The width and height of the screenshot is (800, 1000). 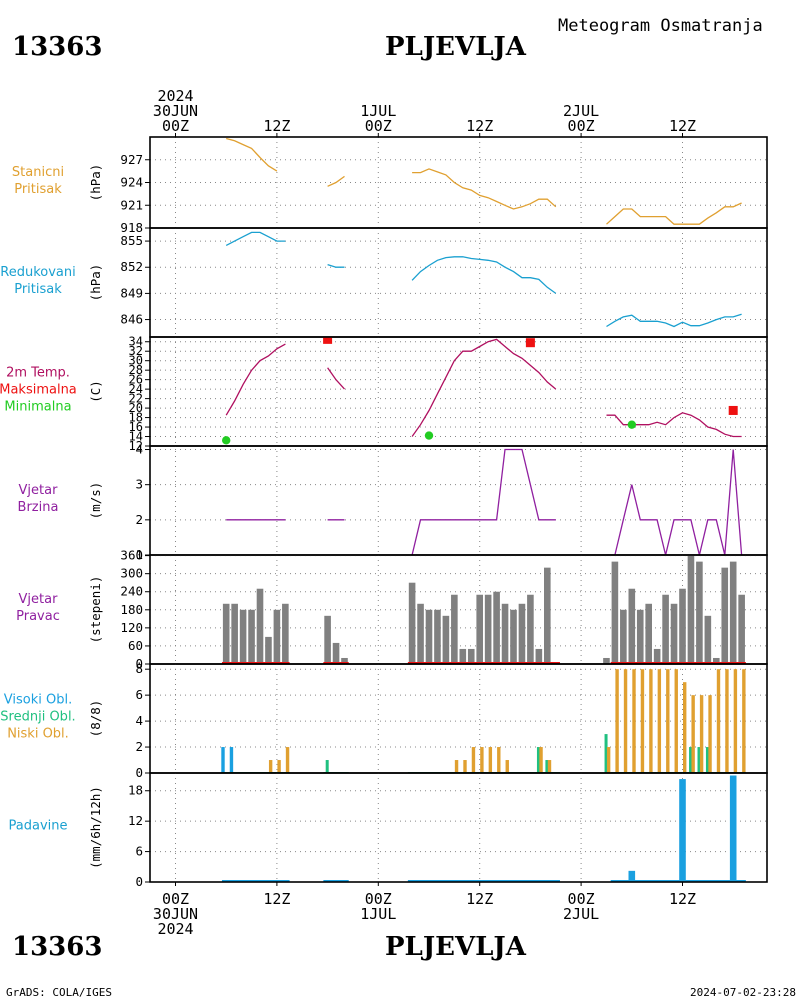 What do you see at coordinates (483, 609) in the screenshot?
I see `data-layer` at bounding box center [483, 609].